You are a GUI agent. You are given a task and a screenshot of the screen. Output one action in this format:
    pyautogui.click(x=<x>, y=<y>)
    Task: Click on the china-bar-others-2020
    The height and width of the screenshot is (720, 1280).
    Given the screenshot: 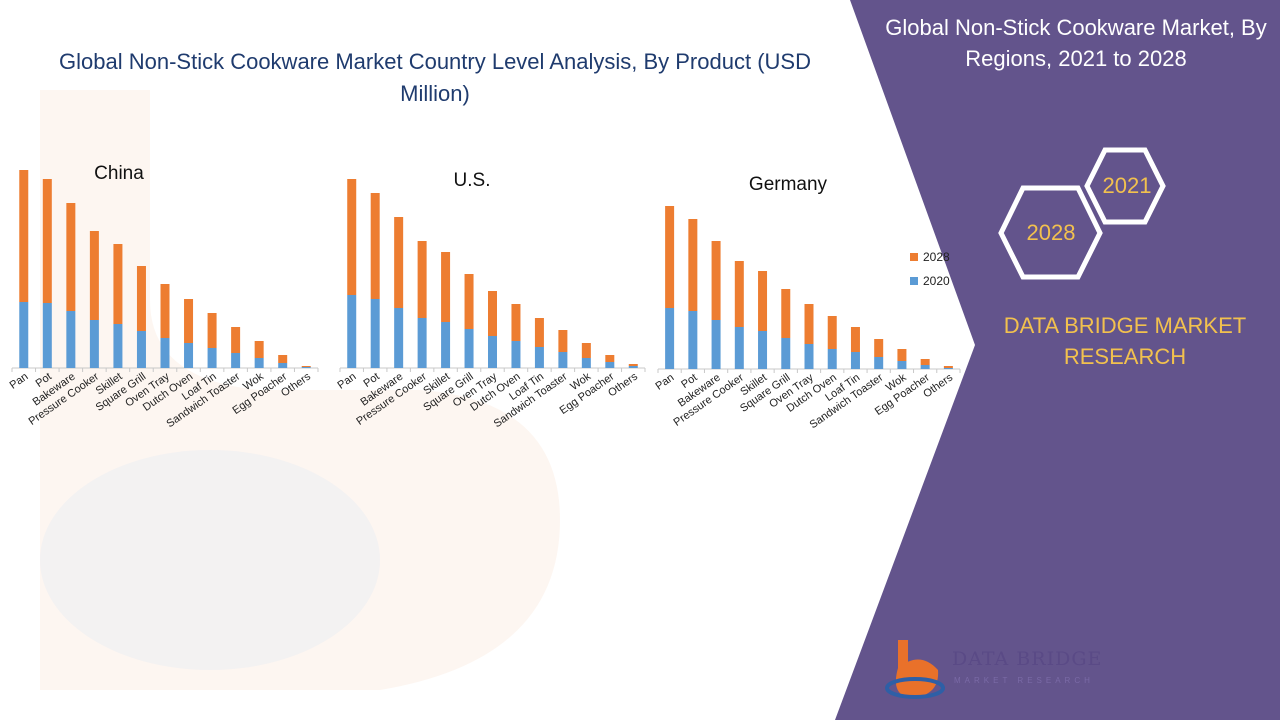 What is the action you would take?
    pyautogui.click(x=306, y=367)
    